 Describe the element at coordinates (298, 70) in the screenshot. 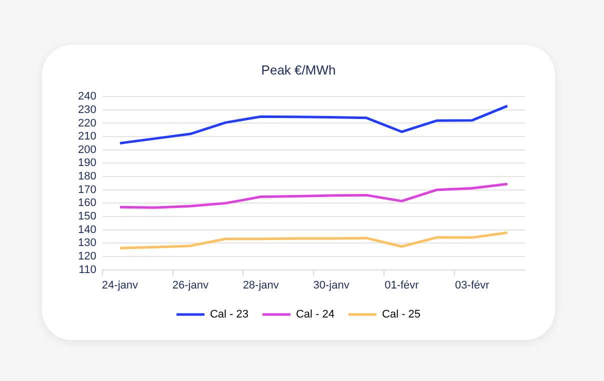

I see `chart-title: Peak €/MWh` at that location.